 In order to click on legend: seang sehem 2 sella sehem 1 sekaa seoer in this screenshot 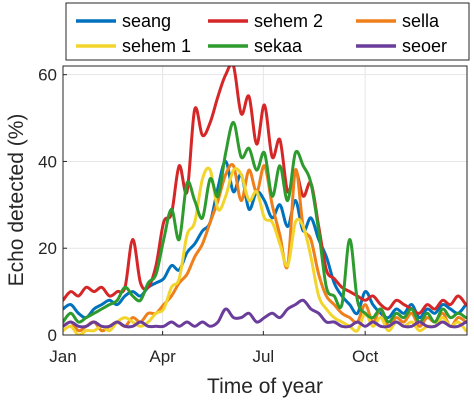, I will do `click(267, 31)`.